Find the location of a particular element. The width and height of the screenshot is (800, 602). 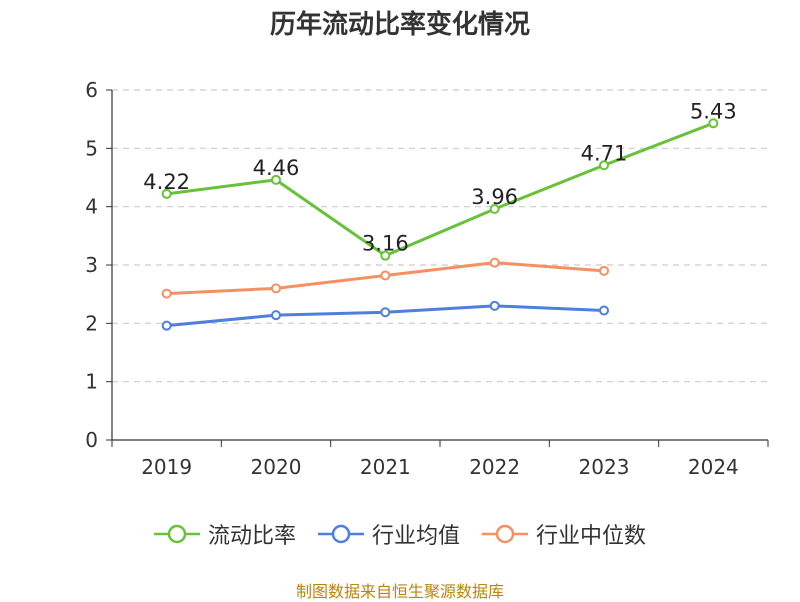

chart-title: 历年流动比率变化情况 is located at coordinates (399, 25).